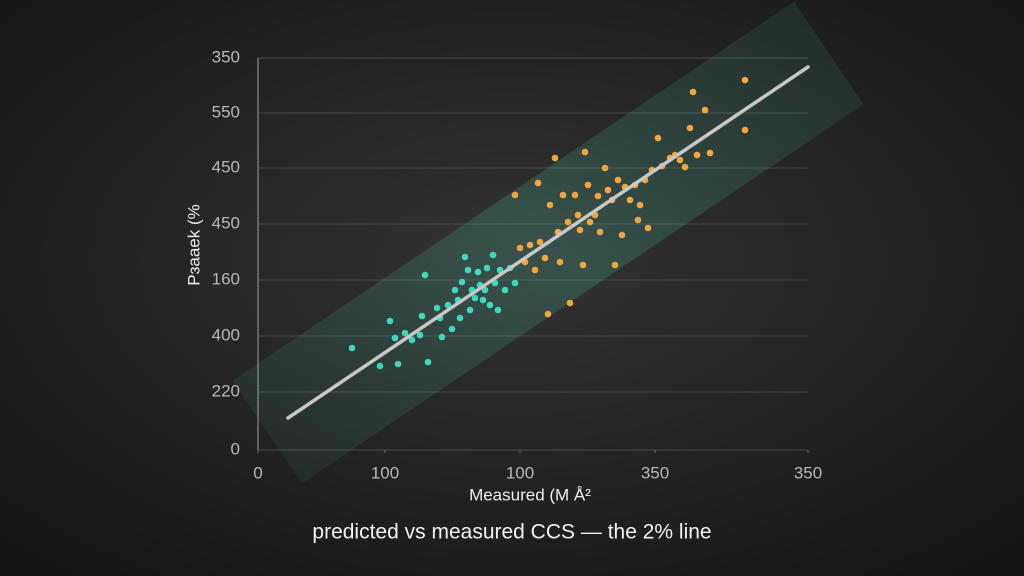  I want to click on y-tick-label: 160, so click(226, 278).